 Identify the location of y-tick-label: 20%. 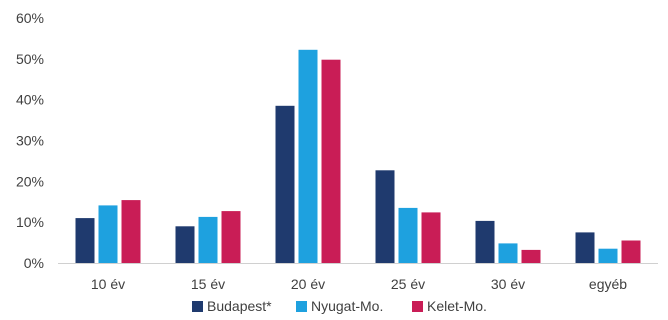
(30, 181).